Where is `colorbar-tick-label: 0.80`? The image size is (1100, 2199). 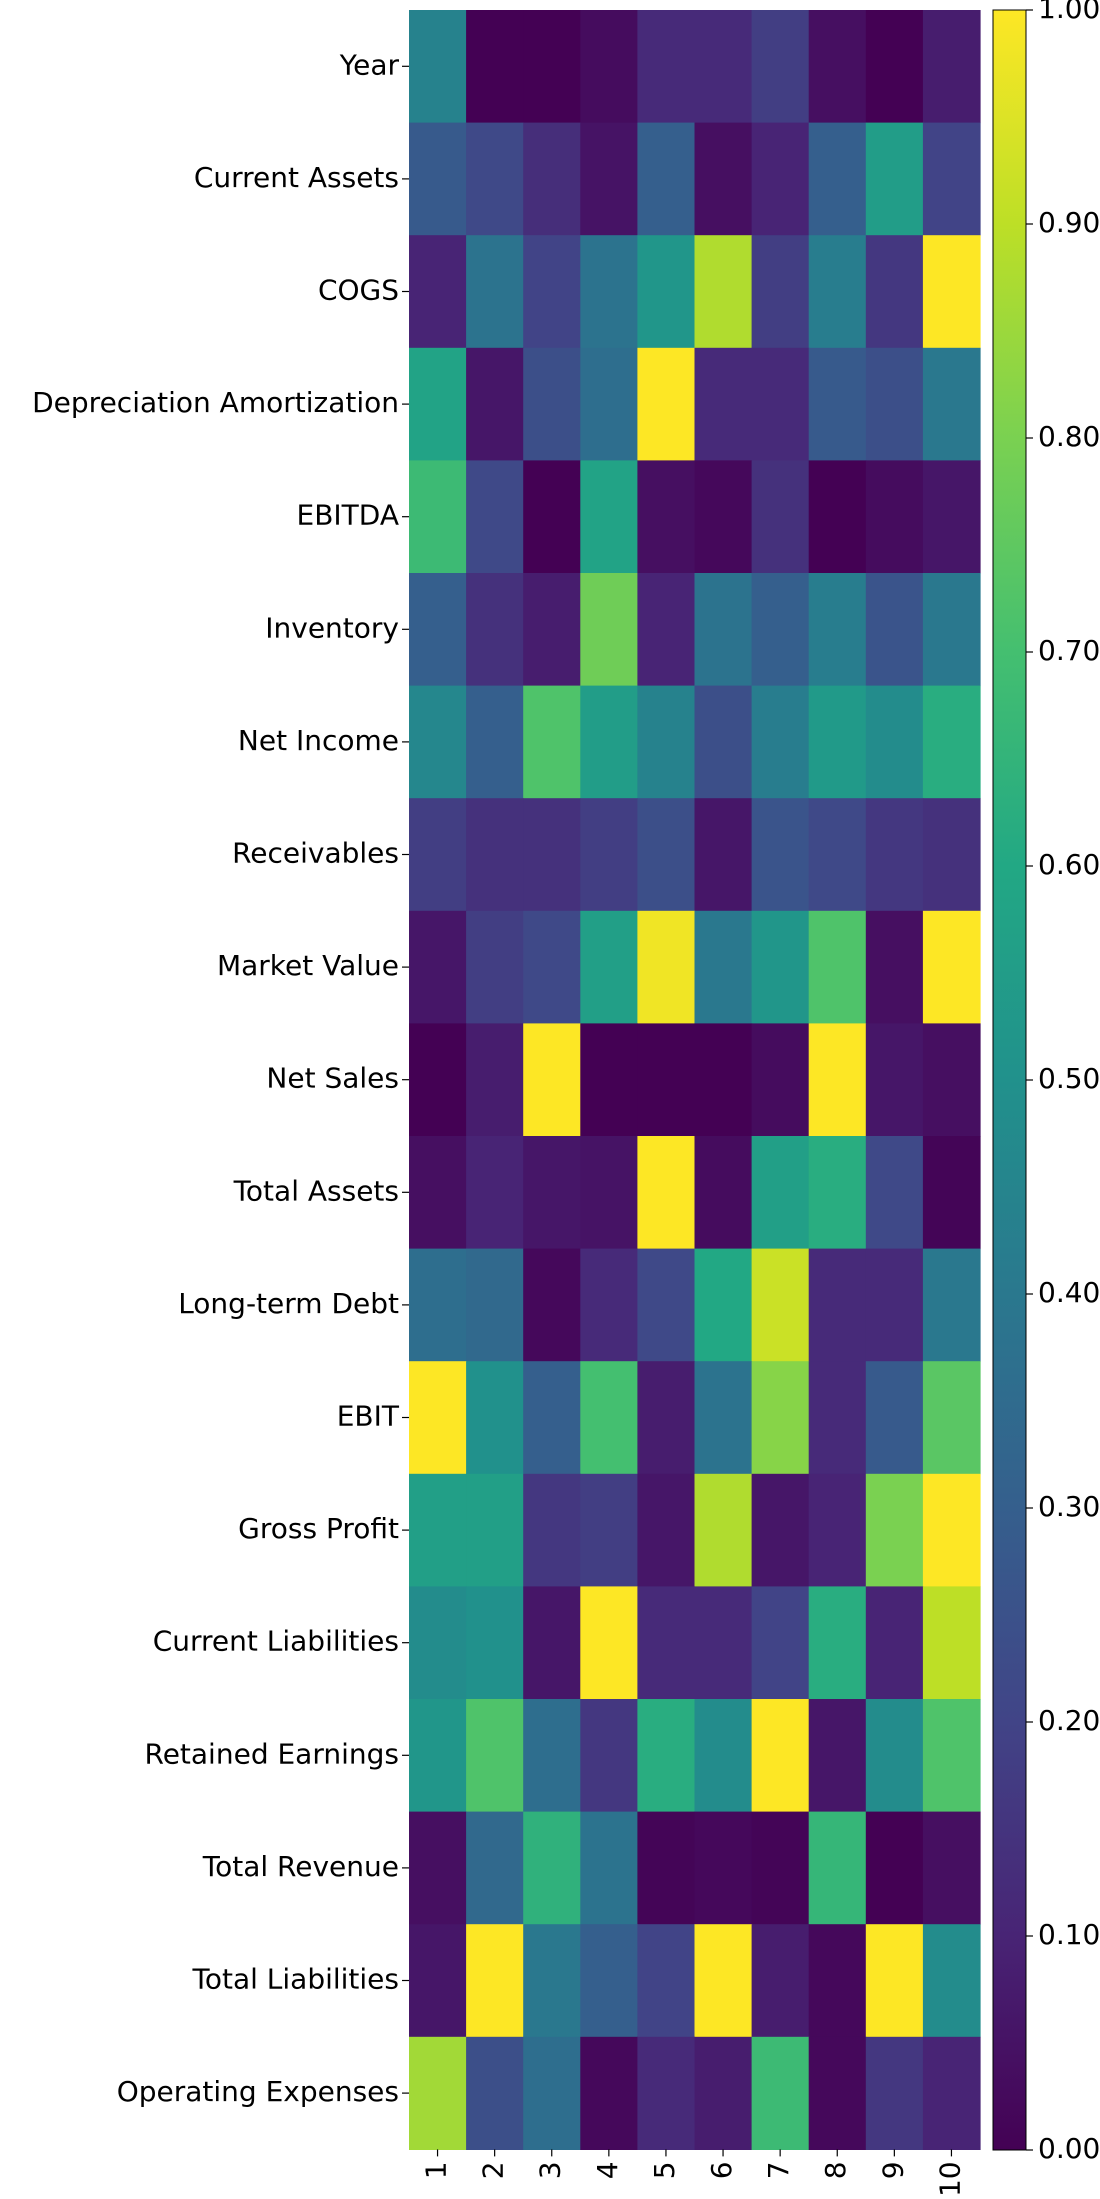
colorbar-tick-label: 0.80 is located at coordinates (1069, 436).